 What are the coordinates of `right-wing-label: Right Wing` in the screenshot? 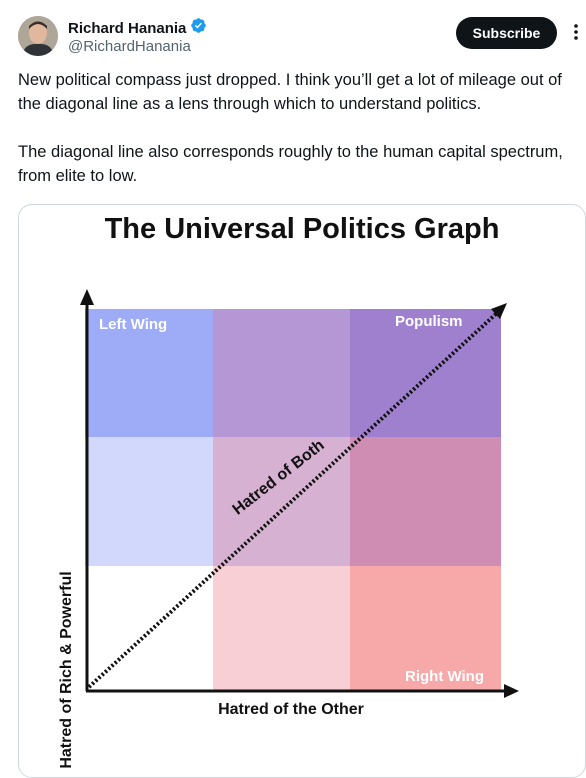 It's located at (445, 676).